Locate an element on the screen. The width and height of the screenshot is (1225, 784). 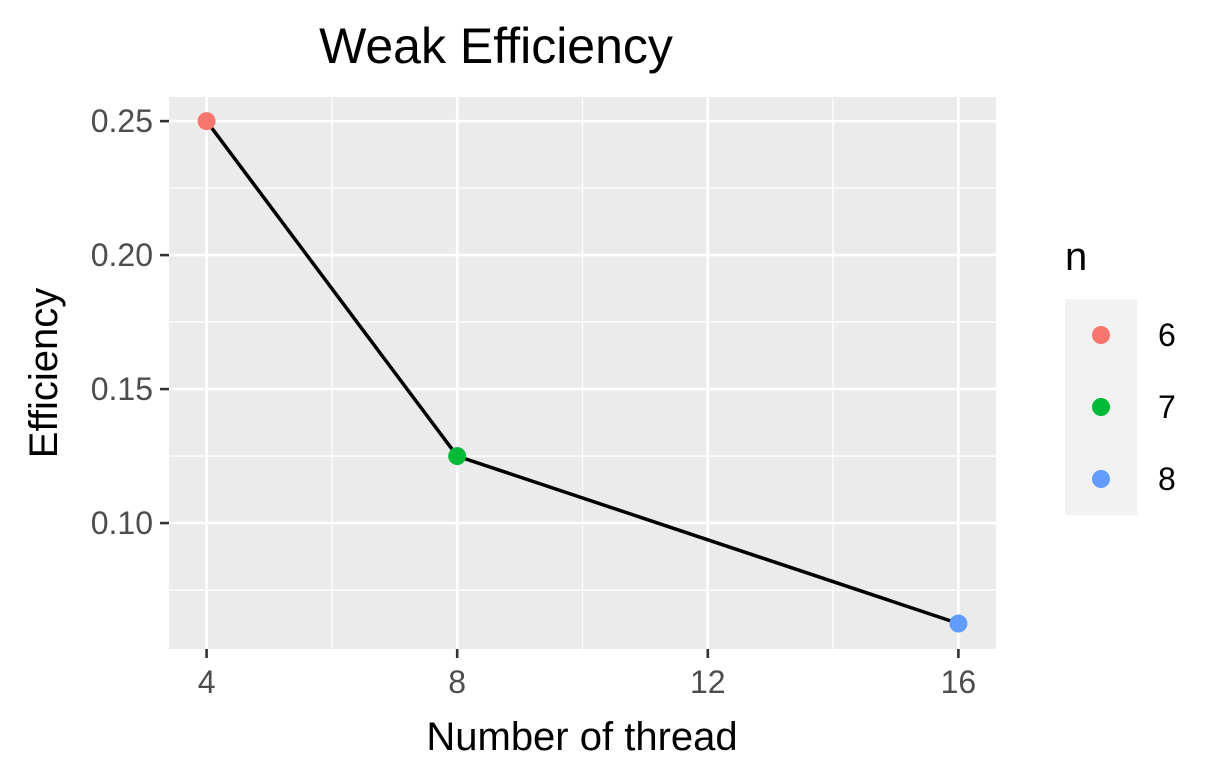
y-tick-label: 0.25 is located at coordinates (122, 121).